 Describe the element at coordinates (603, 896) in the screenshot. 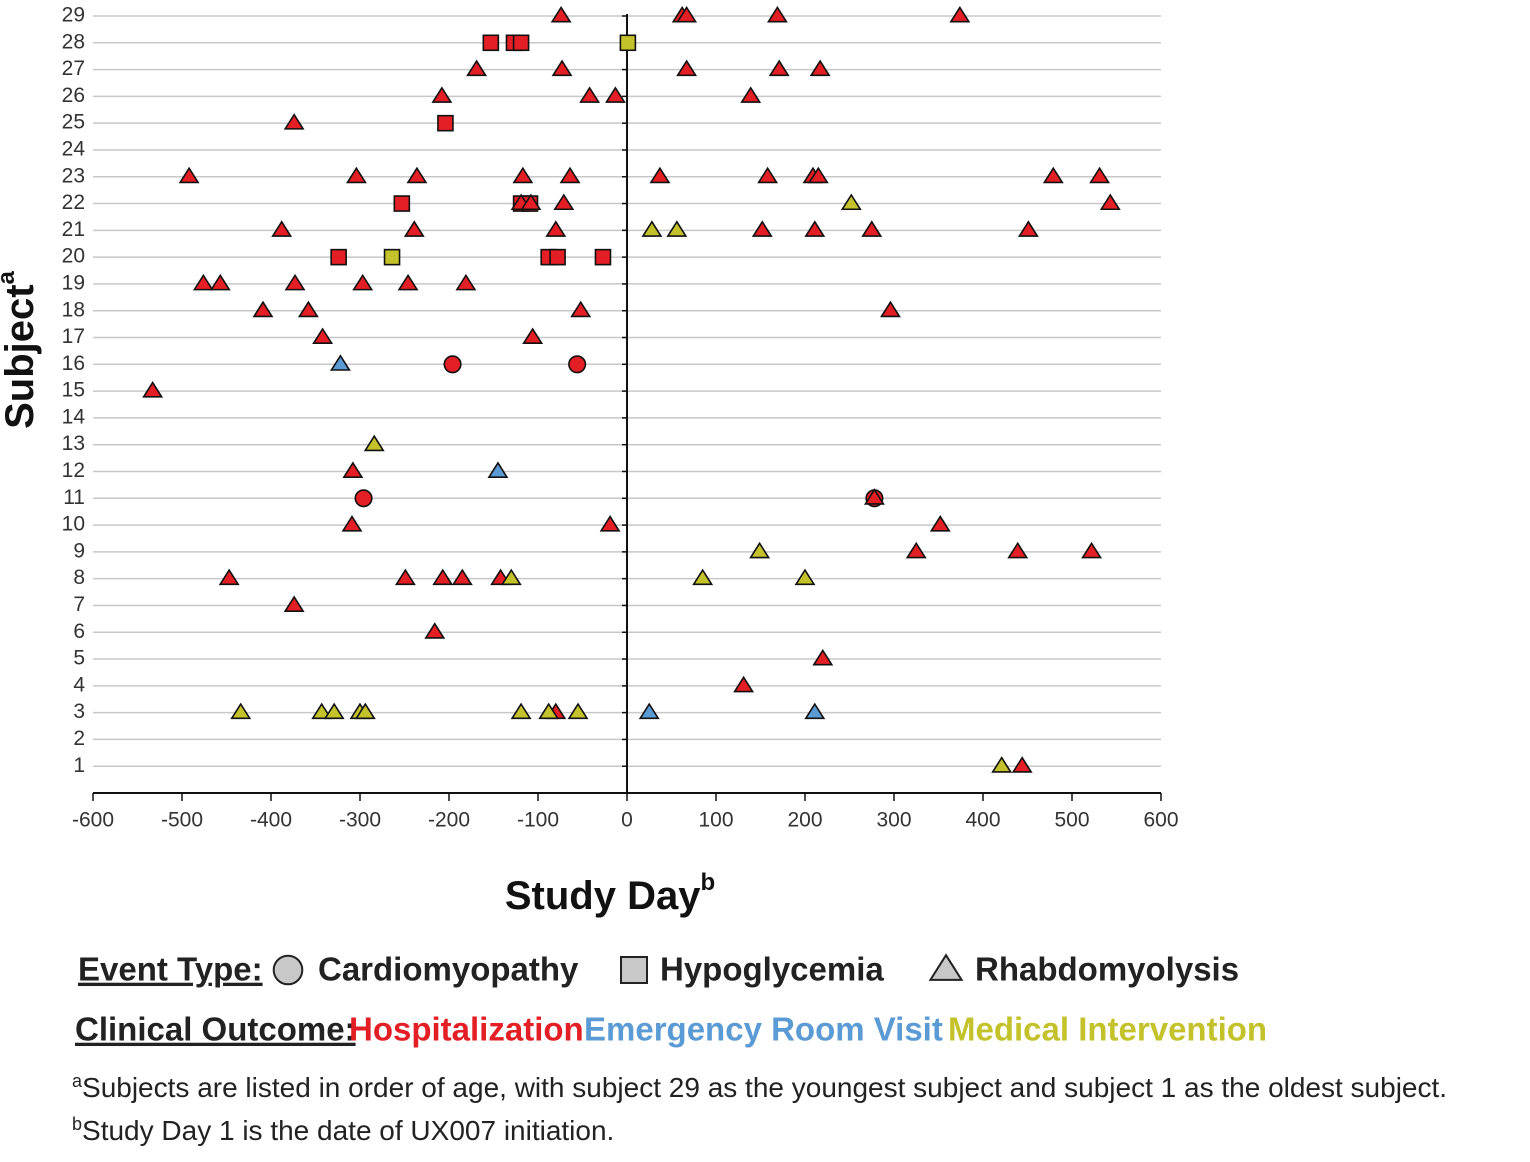

I see `x-axis-title-text: Study Day` at that location.